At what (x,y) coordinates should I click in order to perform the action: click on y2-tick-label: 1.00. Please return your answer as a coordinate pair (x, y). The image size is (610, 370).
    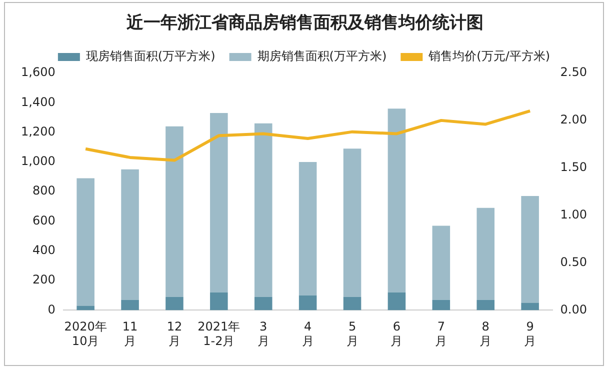
    Looking at the image, I should click on (573, 214).